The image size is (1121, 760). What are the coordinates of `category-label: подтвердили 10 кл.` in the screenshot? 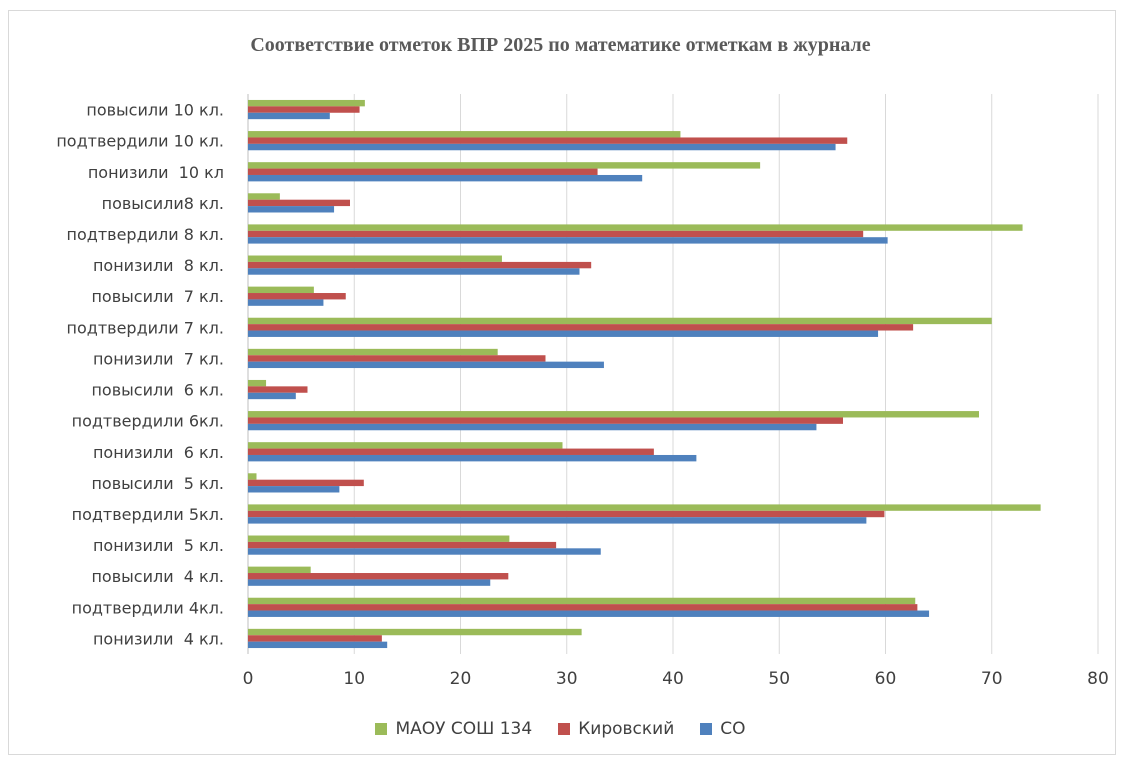 It's located at (140, 141).